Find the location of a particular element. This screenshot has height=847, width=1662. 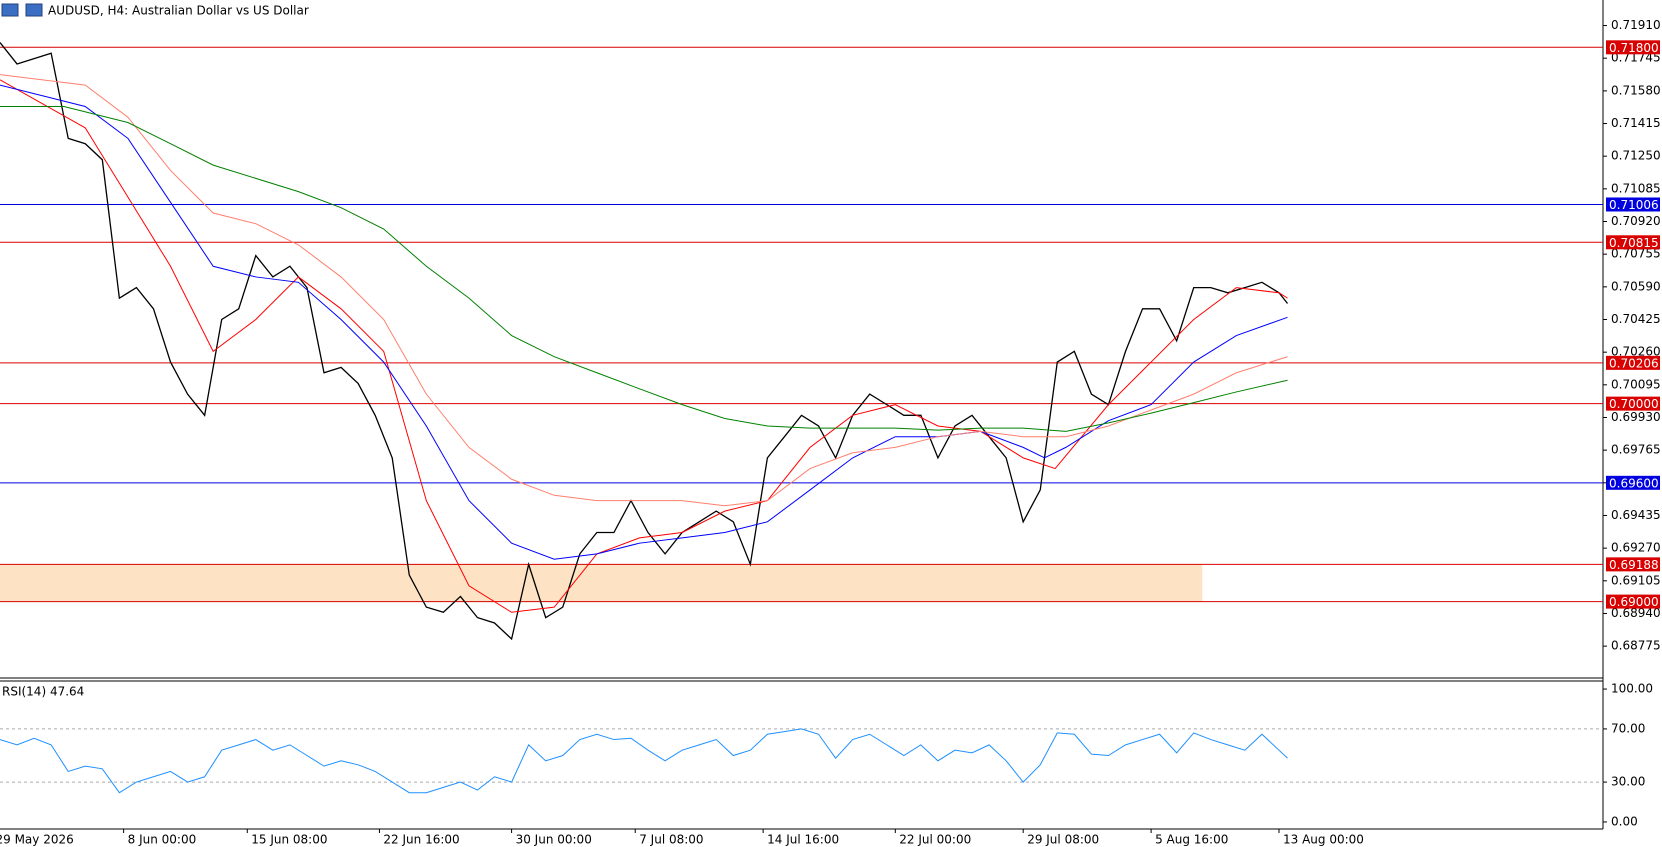

y-tick-label: 0.71580 is located at coordinates (1636, 90).